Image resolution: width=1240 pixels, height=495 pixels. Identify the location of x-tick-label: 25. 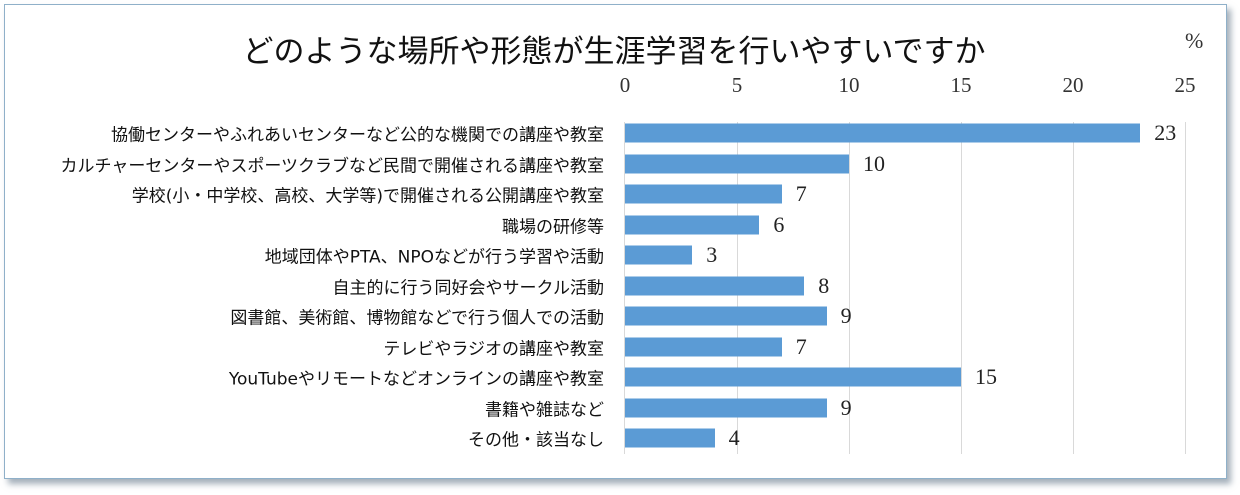
(1185, 85).